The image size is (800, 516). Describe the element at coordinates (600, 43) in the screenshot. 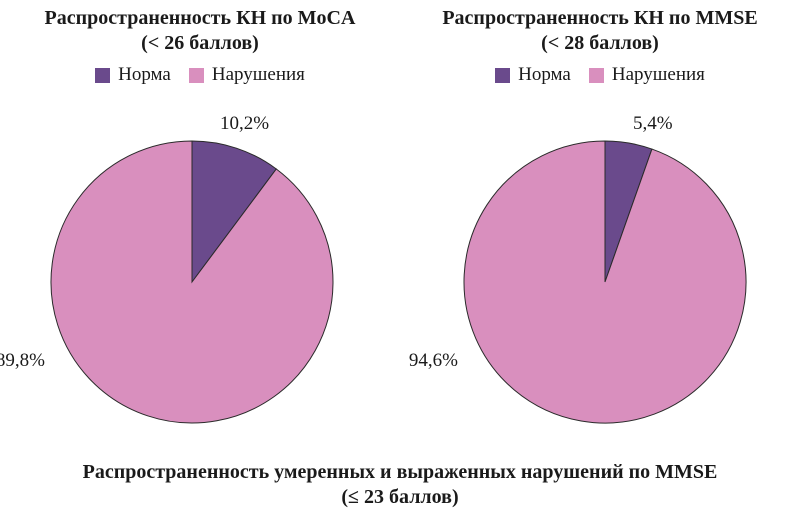

I see `chart-subtitle: (< 28 баллов)` at that location.